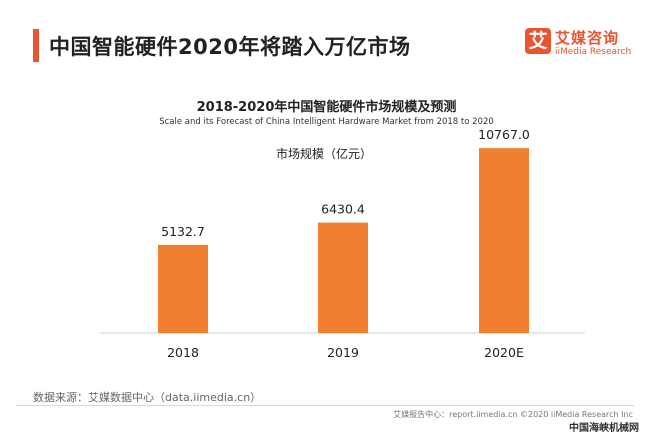  I want to click on iimedia-logo: 艾 艾媒咨询 iiMedia Research, so click(580, 47).